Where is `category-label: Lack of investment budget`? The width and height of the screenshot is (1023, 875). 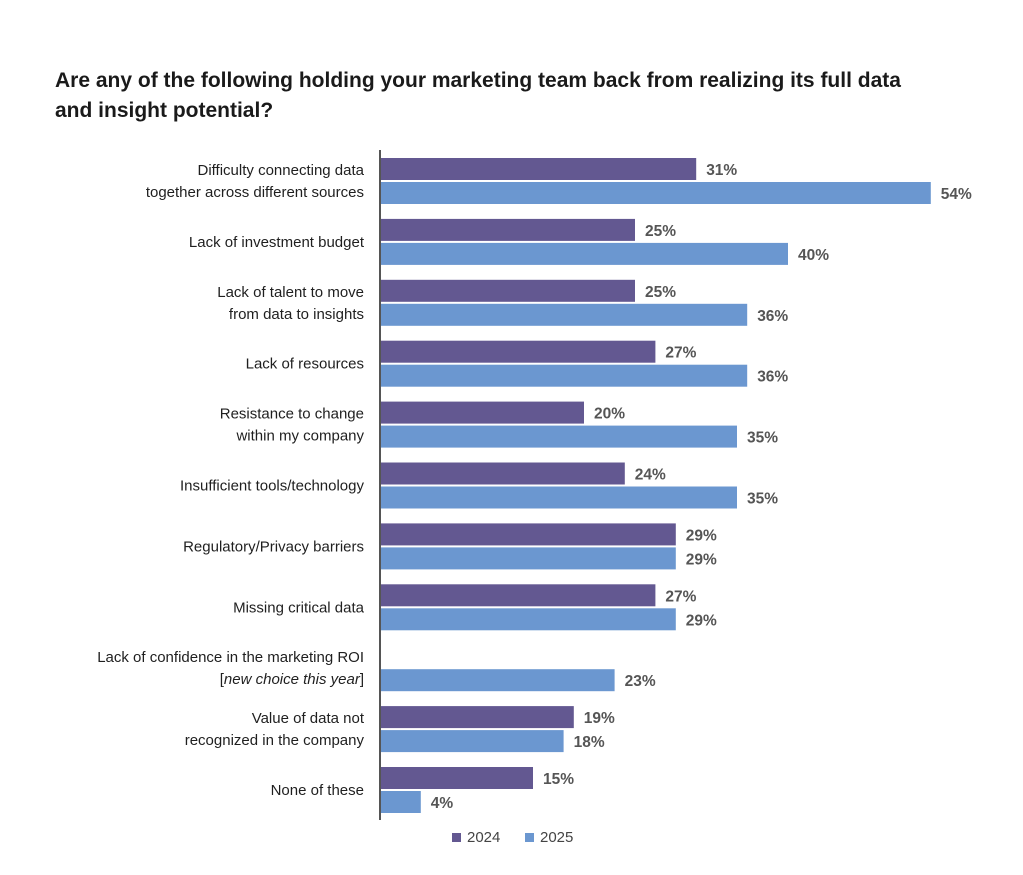 category-label: Lack of investment budget is located at coordinates (277, 242).